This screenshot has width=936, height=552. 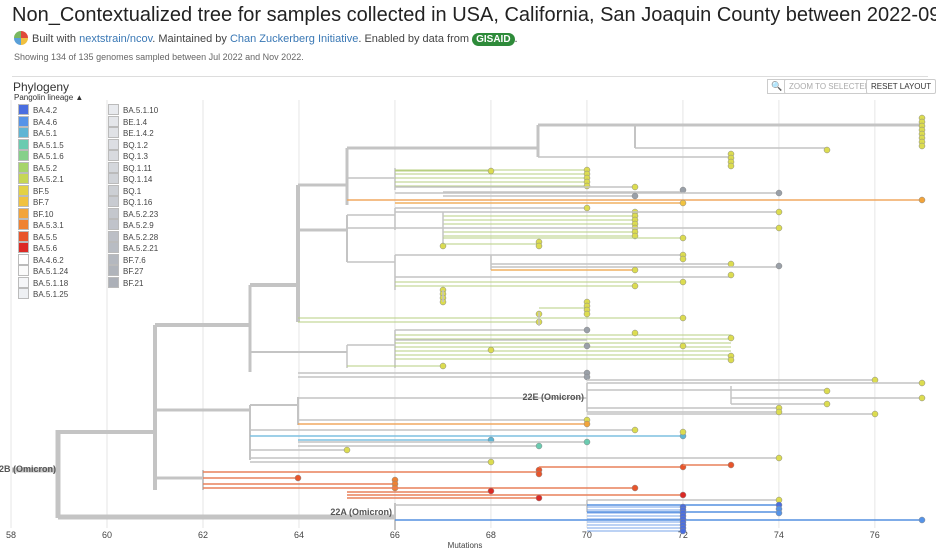 I want to click on zoom-button: ZOOM TO SELECTED, so click(x=830, y=86).